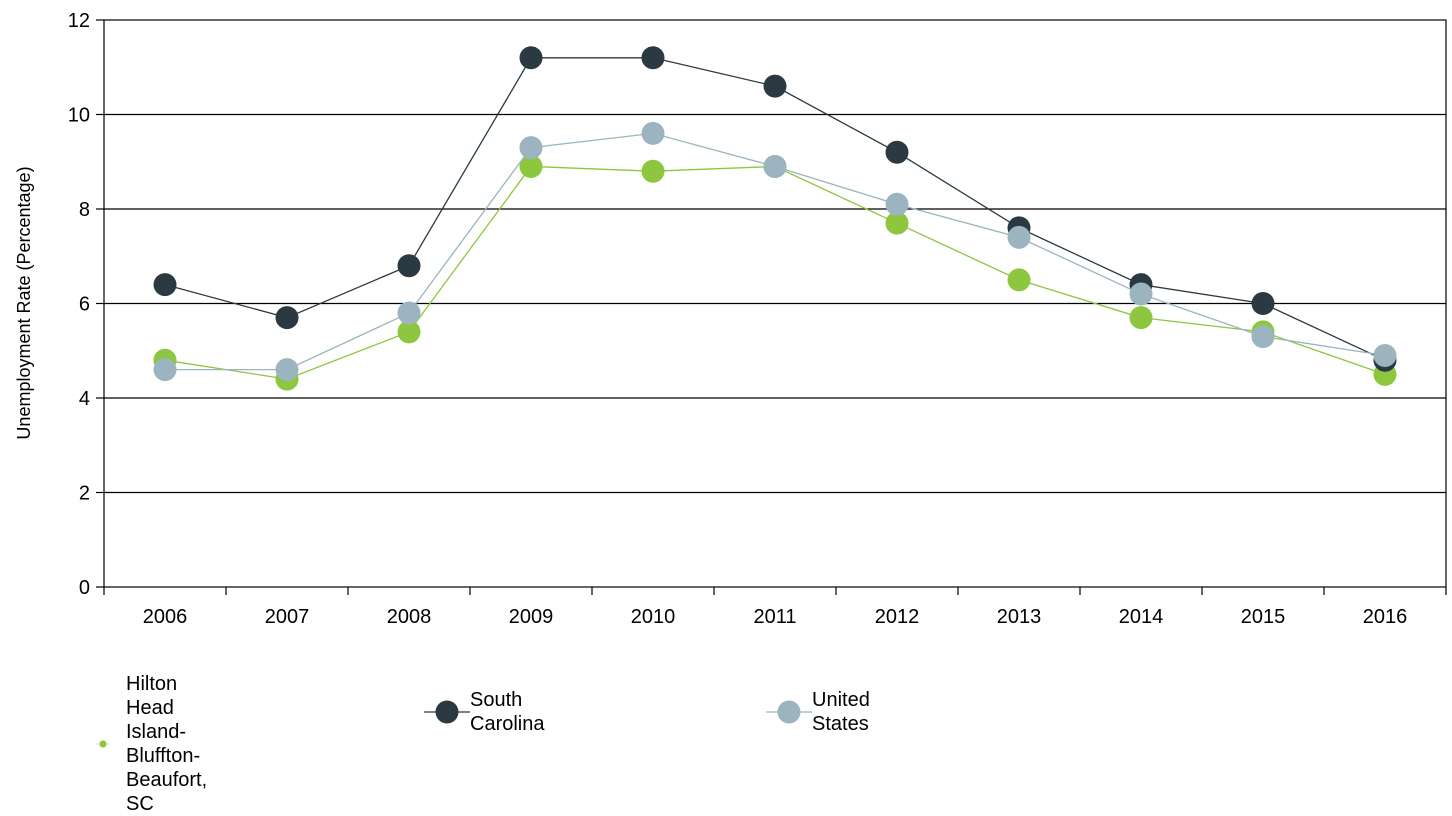 The width and height of the screenshot is (1452, 816). I want to click on point-united-states-2012, so click(897, 204).